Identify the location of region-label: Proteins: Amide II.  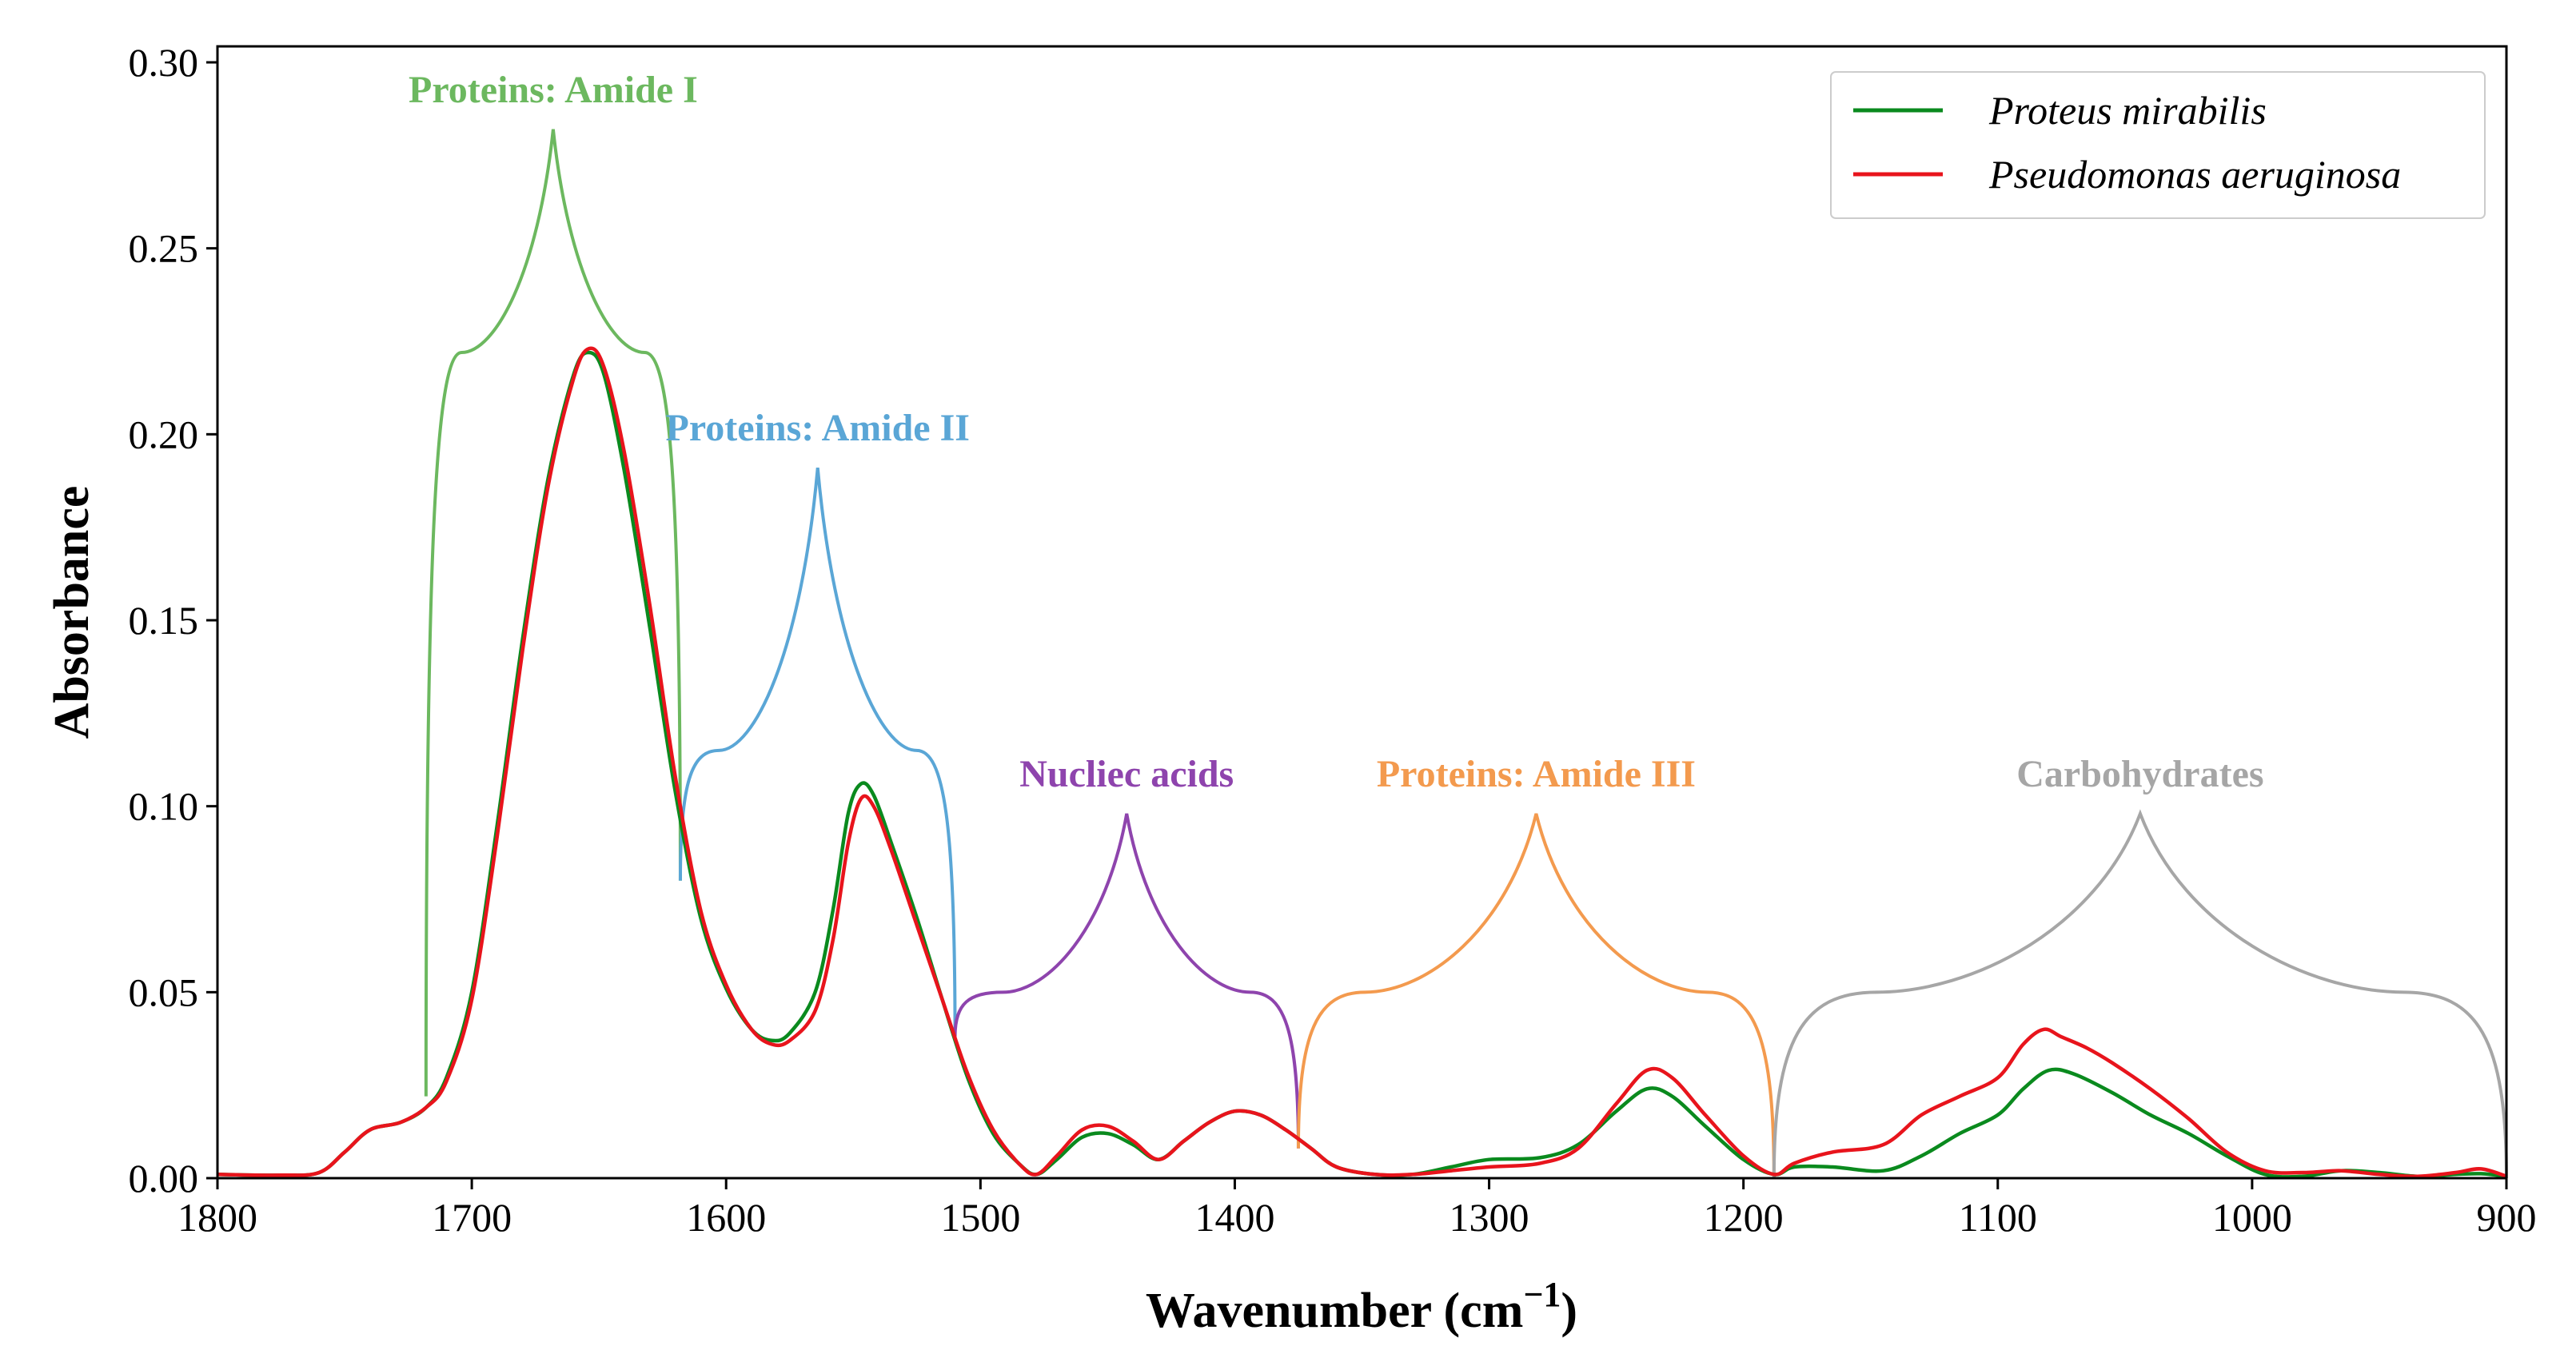
(818, 428).